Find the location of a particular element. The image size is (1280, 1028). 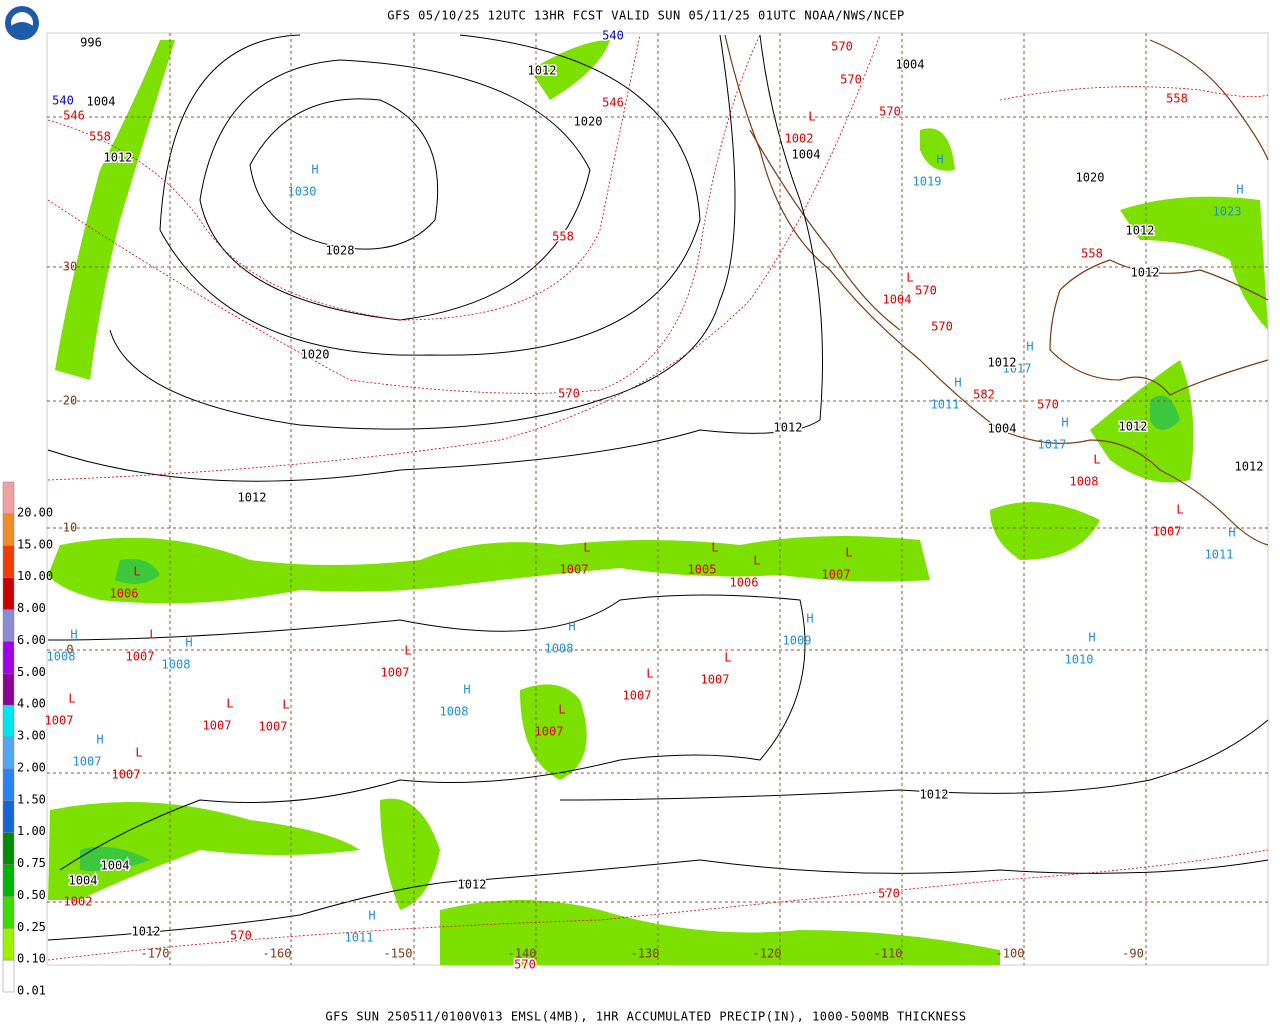

pressure-center-value: 1005 is located at coordinates (702, 570).